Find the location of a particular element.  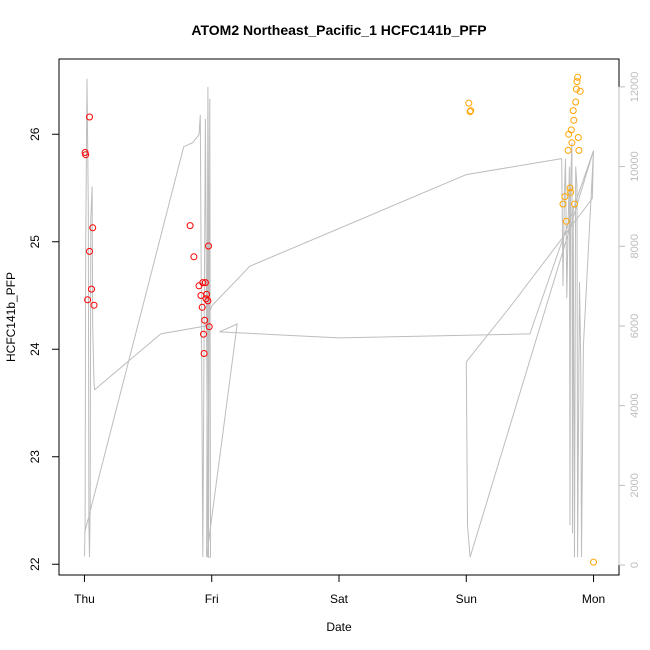

x-tick-label: Thu is located at coordinates (84, 599).